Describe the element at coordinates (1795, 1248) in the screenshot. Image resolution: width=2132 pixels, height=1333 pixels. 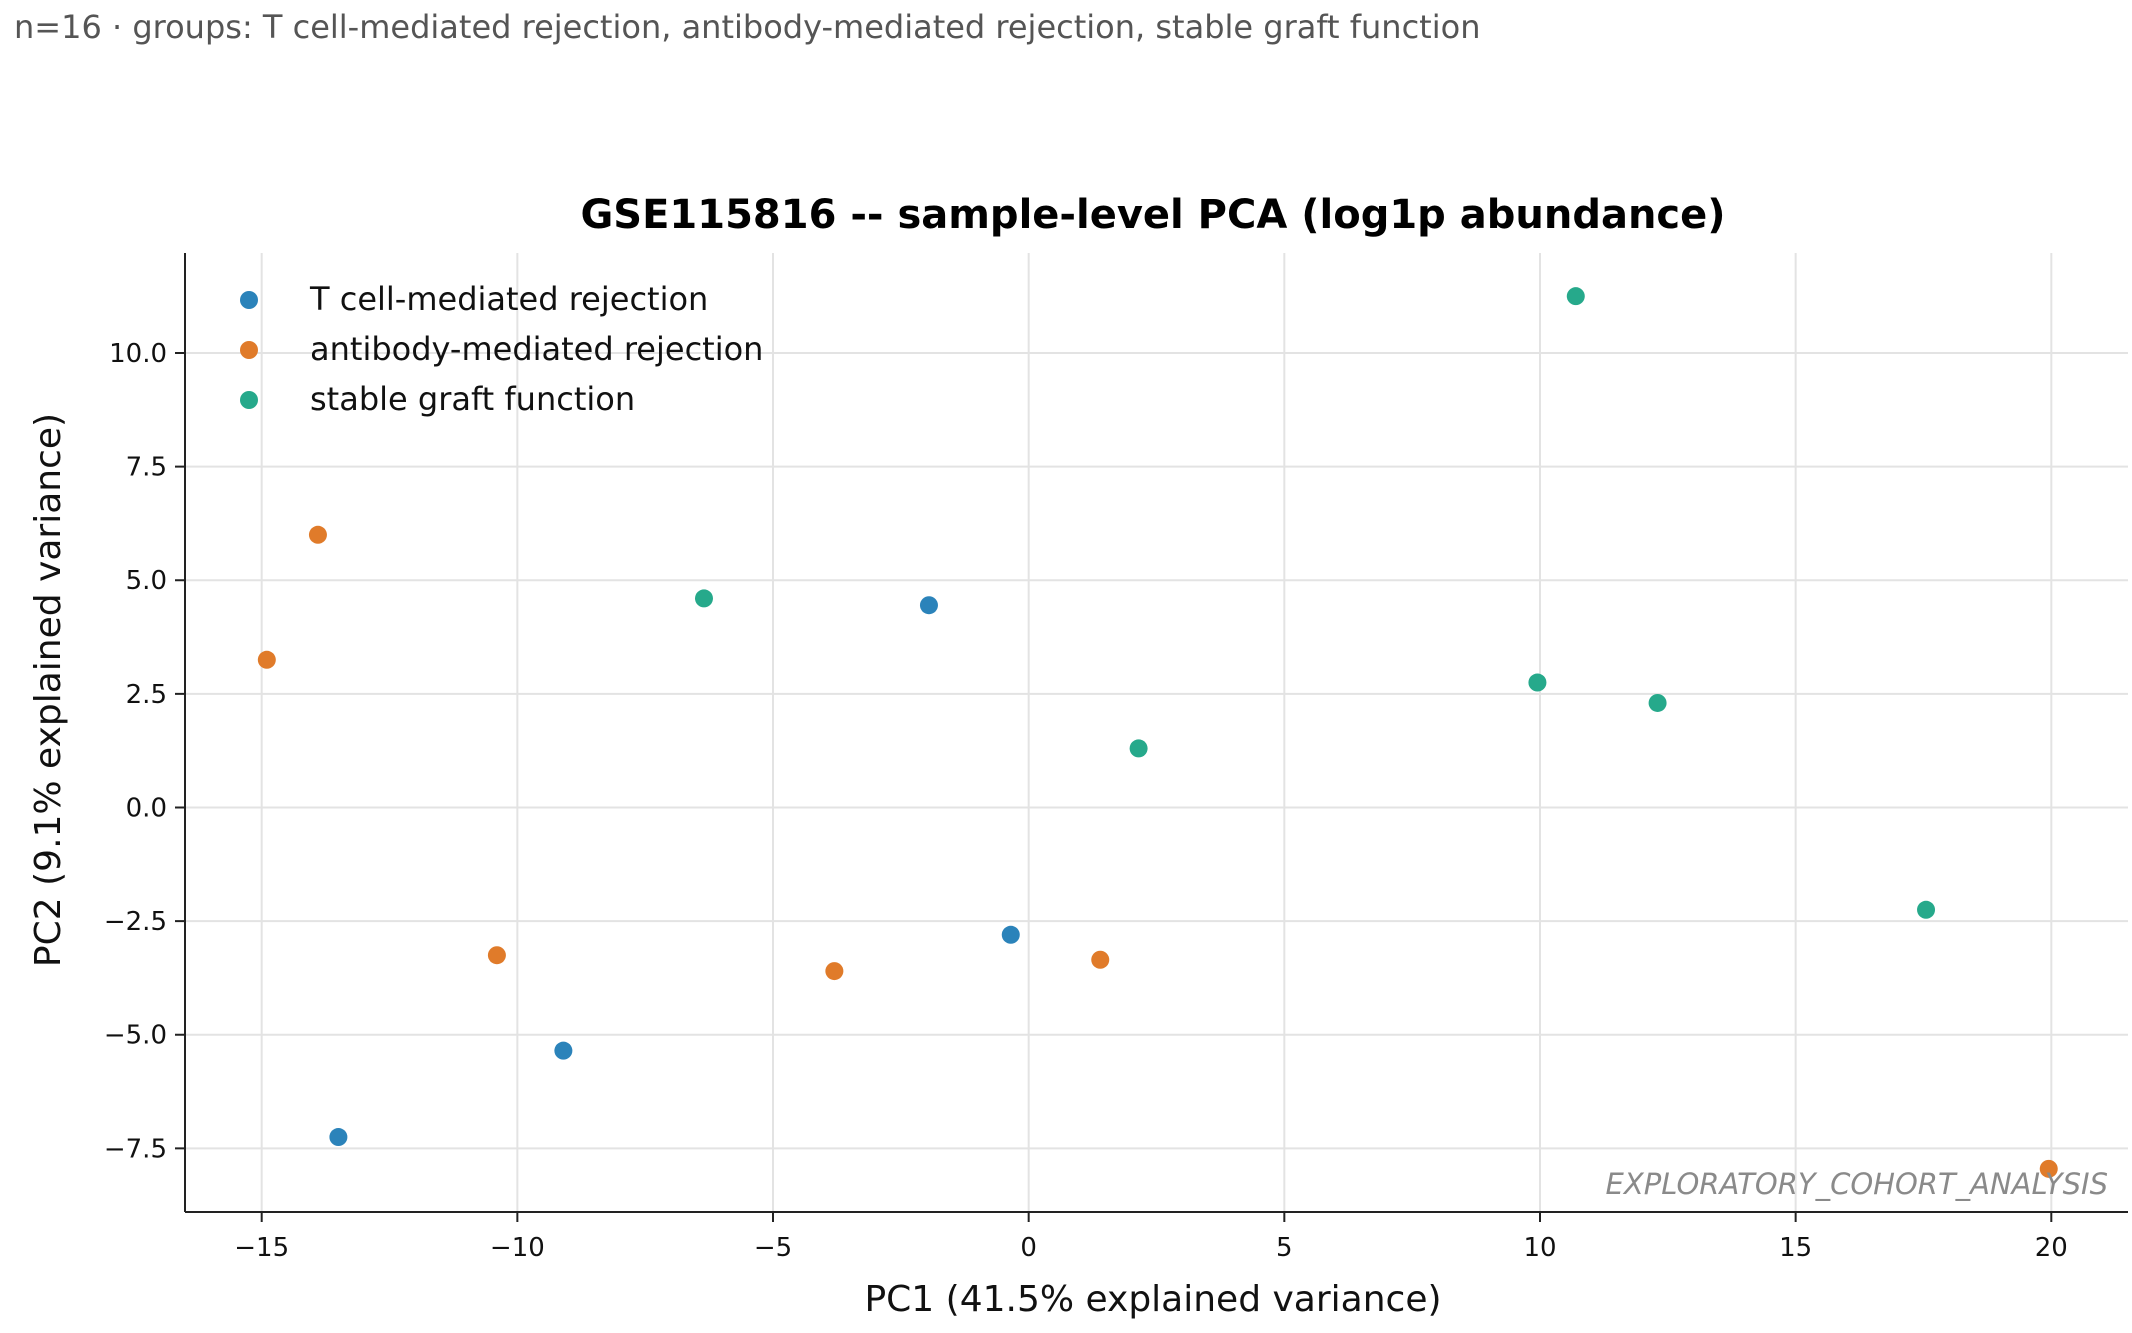
I see `x-tick-label: 15` at that location.